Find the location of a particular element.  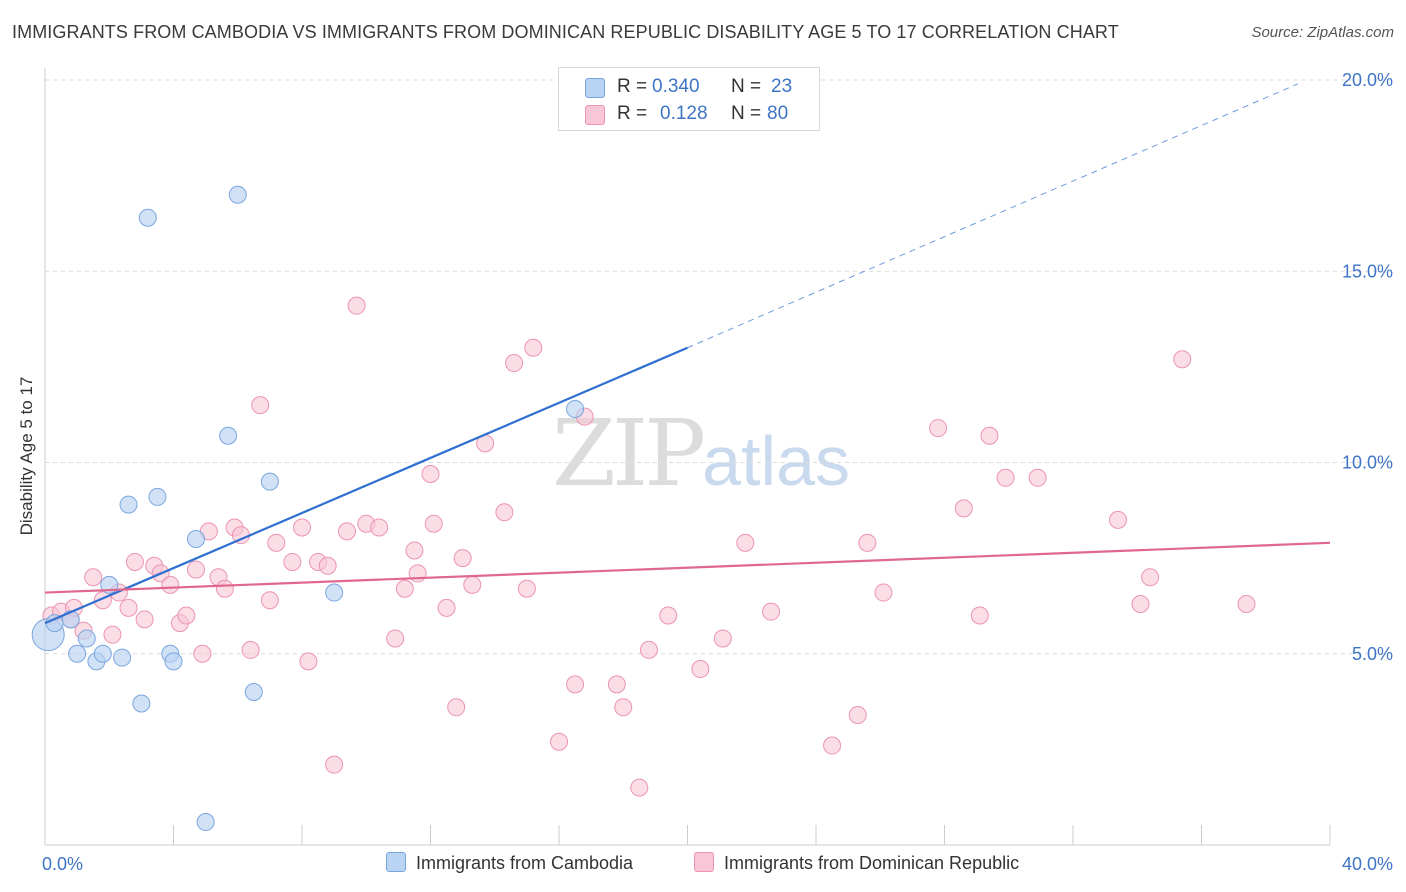

legend-n-value-cambodia: 23 is located at coordinates (782, 86).